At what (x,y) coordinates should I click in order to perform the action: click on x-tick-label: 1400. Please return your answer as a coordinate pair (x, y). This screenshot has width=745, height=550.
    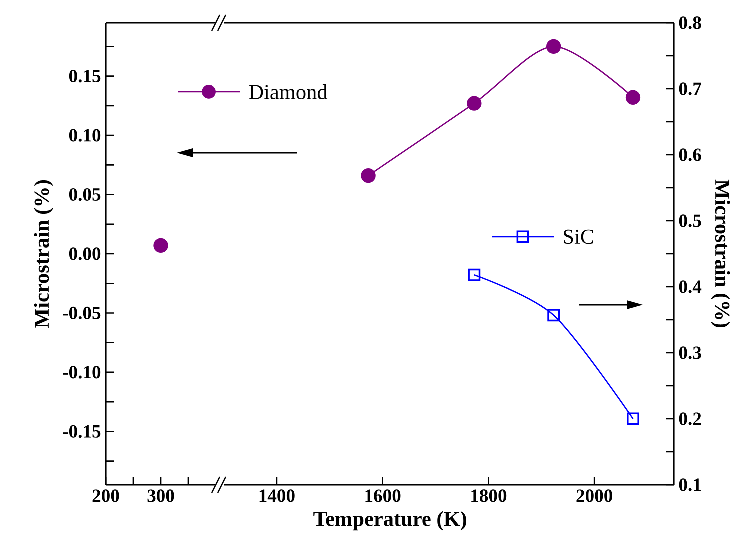
    Looking at the image, I should click on (277, 496).